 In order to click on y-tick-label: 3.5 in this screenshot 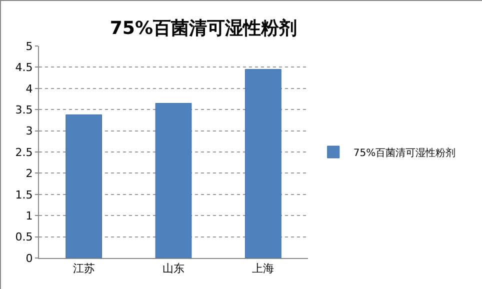, I will do `click(24, 109)`.